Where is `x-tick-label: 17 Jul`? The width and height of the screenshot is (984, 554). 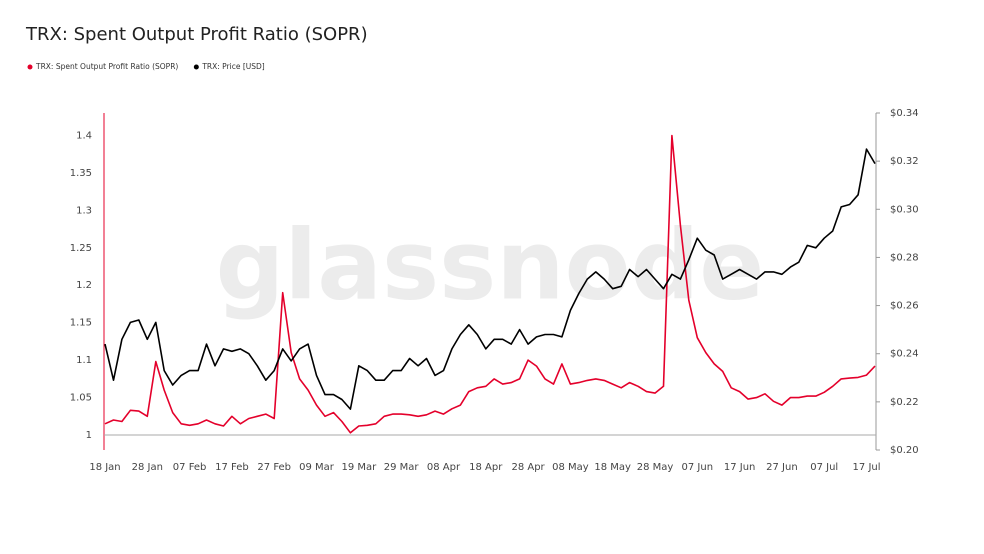 x-tick-label: 17 Jul is located at coordinates (867, 467).